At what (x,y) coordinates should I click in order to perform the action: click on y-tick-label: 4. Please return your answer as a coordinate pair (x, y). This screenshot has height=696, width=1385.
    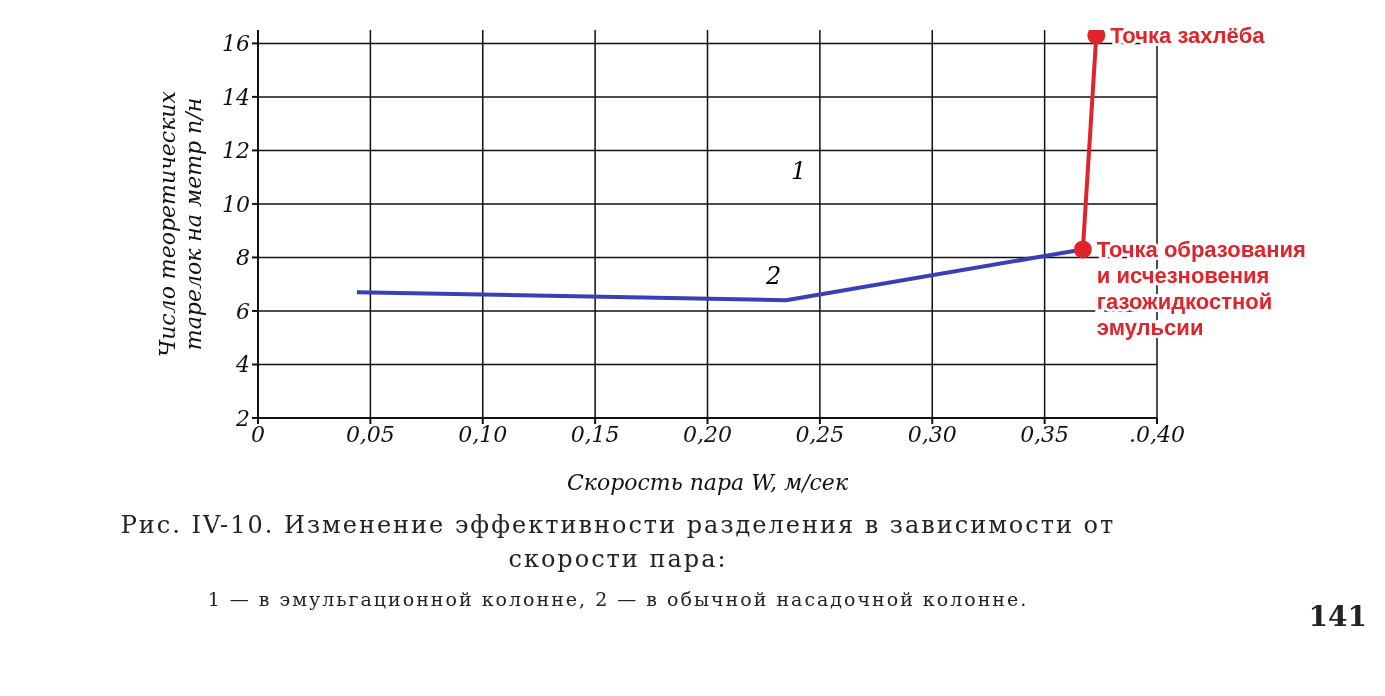
    Looking at the image, I should click on (242, 365).